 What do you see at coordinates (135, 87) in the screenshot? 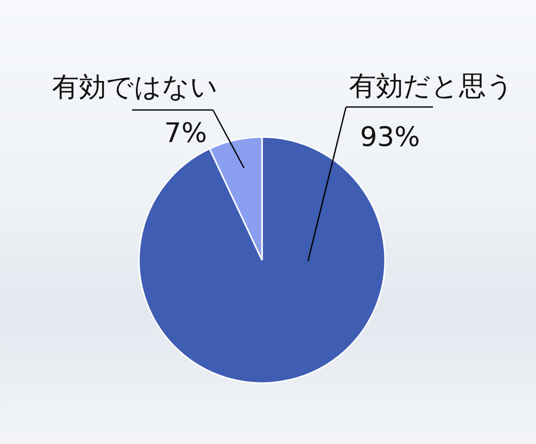
I see `slice-label: 有効ではない` at bounding box center [135, 87].